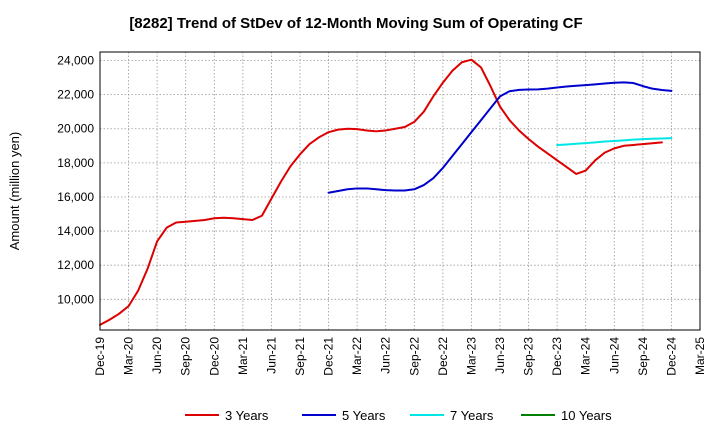 The height and width of the screenshot is (440, 720). I want to click on y-tick-label: 16,000, so click(75, 197).